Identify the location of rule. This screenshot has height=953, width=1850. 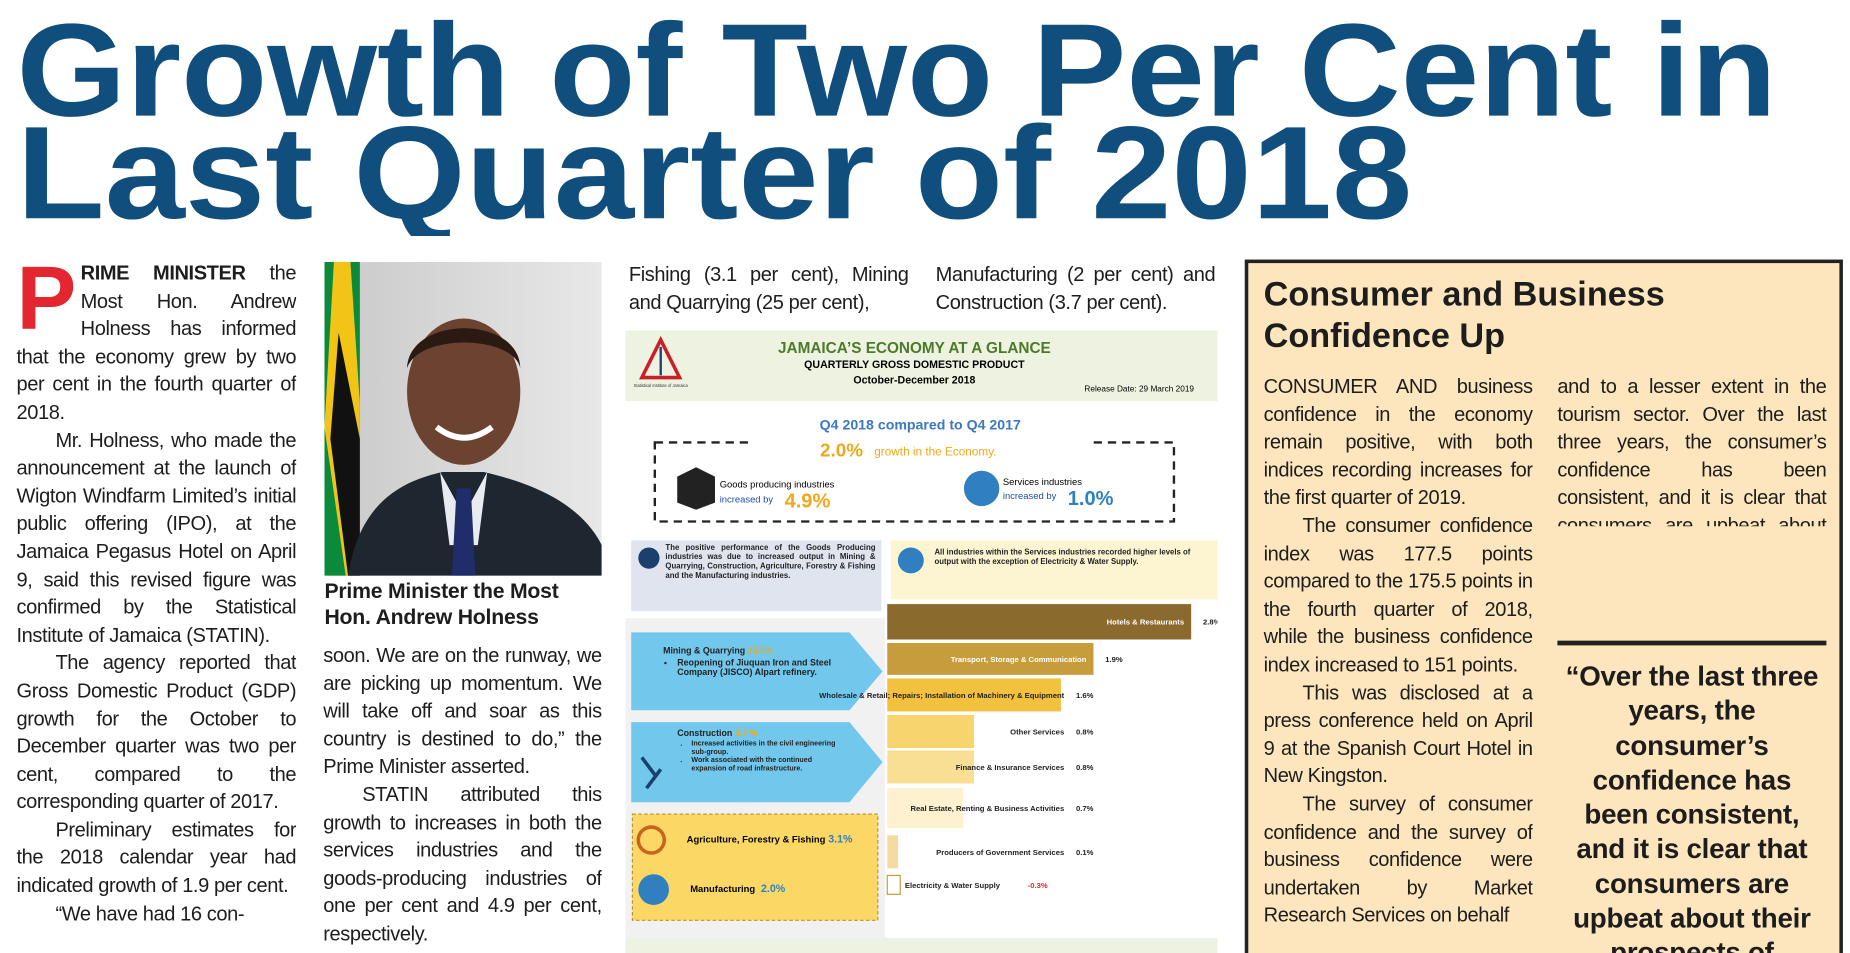
(1692, 643).